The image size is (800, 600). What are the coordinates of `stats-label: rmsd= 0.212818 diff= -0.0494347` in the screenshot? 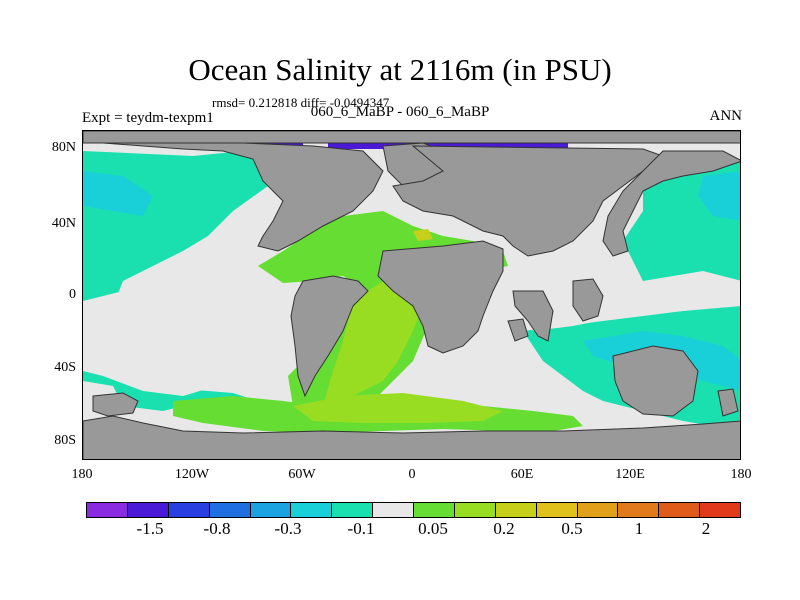 It's located at (301, 102).